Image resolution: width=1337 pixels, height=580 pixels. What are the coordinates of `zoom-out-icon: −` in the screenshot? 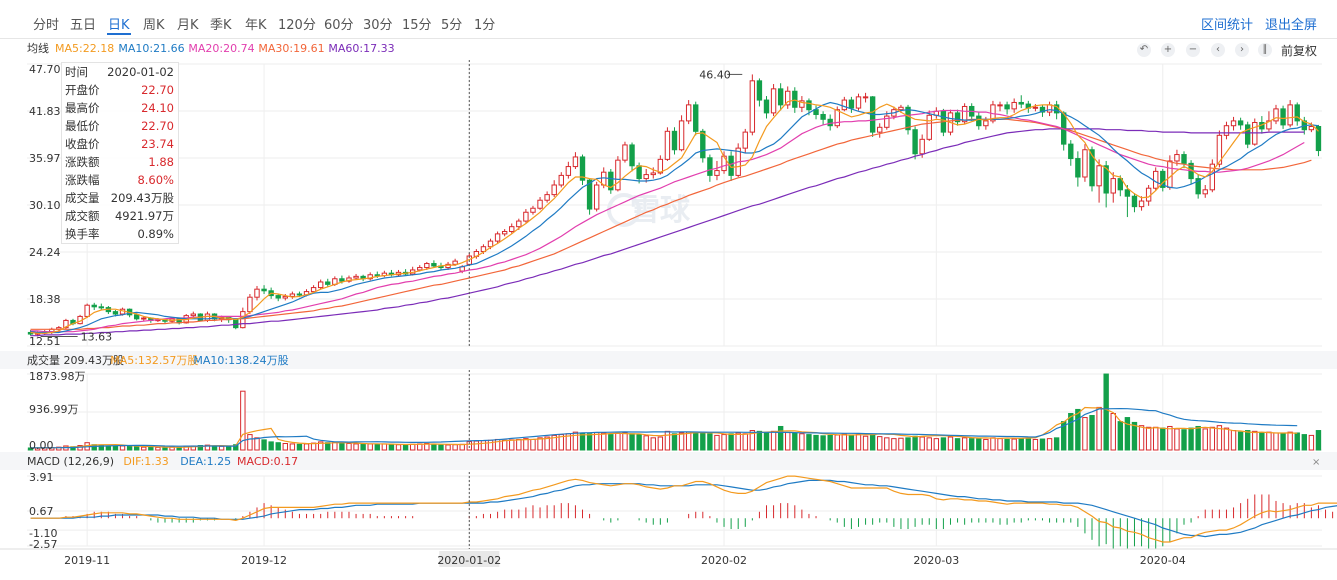 It's located at (1193, 50).